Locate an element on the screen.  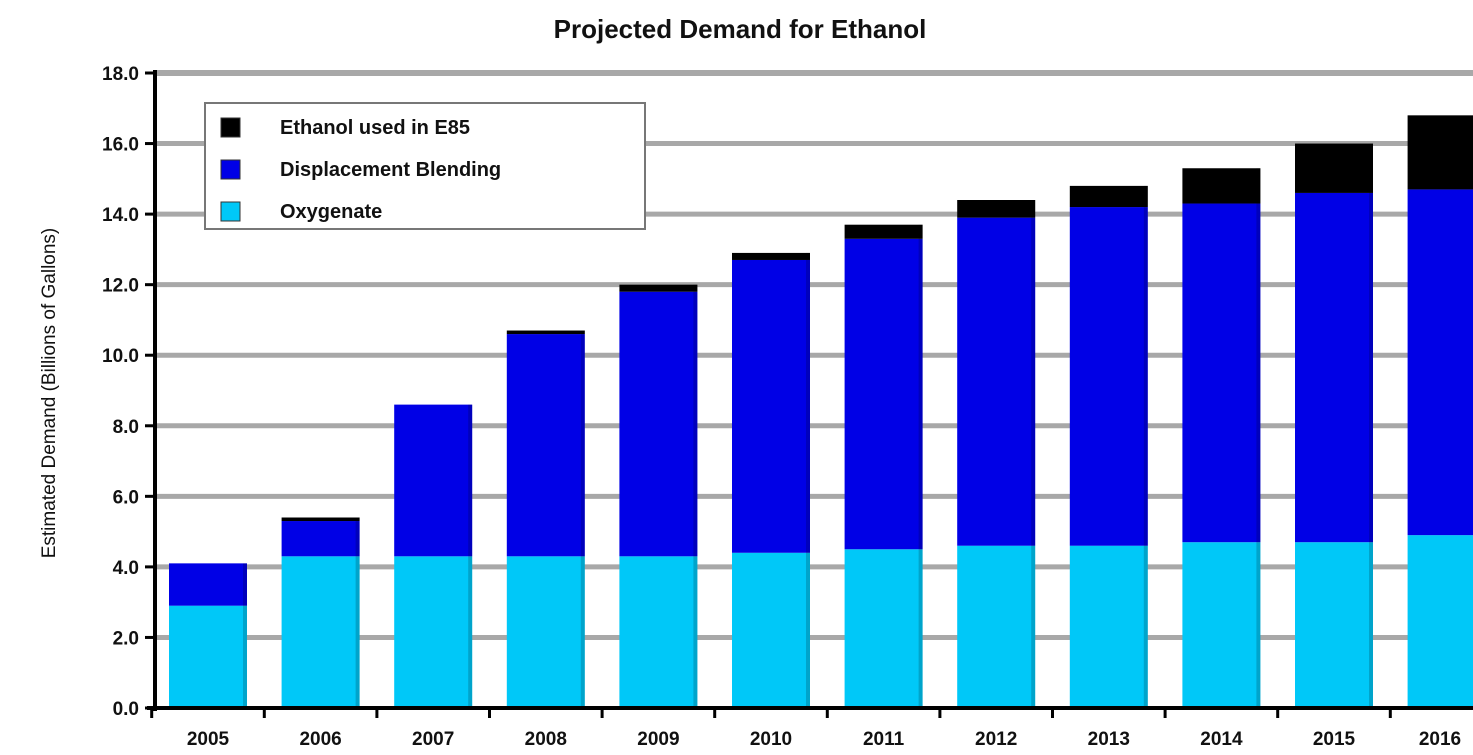
bar-ethanol-used-in-e85-2016 is located at coordinates (1440, 152).